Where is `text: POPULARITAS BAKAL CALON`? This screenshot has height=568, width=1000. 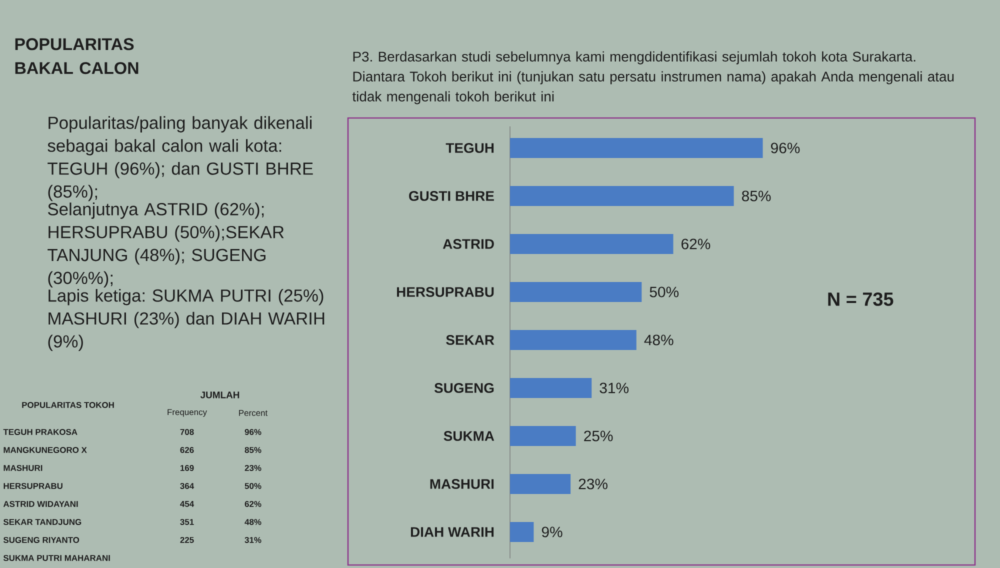
text: POPULARITAS BAKAL CALON is located at coordinates (76, 56).